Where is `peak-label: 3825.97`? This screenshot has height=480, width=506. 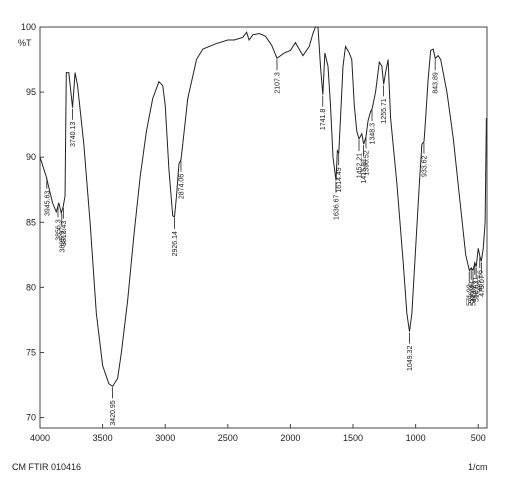
peak-label: 3825.97 is located at coordinates (62, 239).